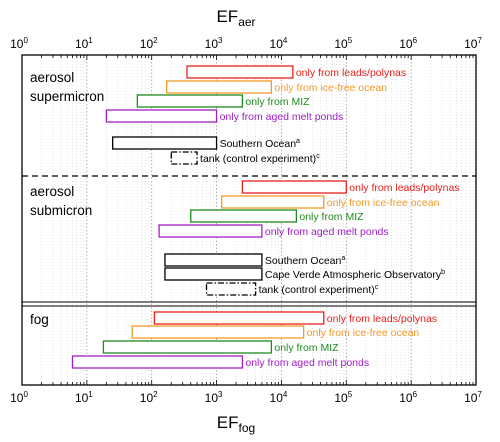 This screenshot has height=442, width=500. What do you see at coordinates (279, 43) in the screenshot?
I see `top-tick-label: 10⁴` at bounding box center [279, 43].